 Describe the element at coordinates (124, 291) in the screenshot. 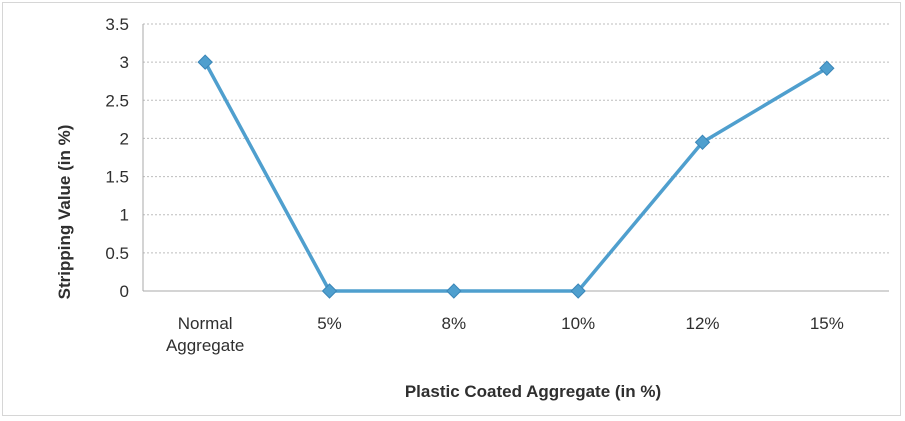

I see `y-tick-label: 0` at that location.